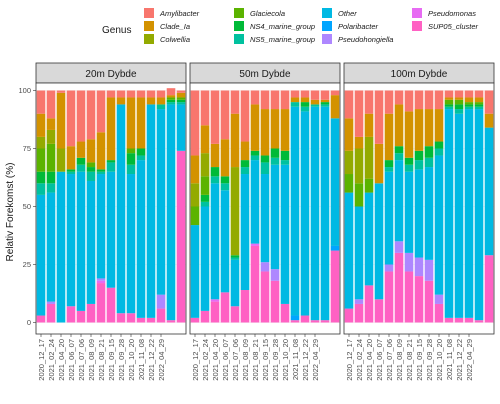  What do you see at coordinates (282, 26) in the screenshot?
I see `legend-label: NS4_marine_group` at bounding box center [282, 26].